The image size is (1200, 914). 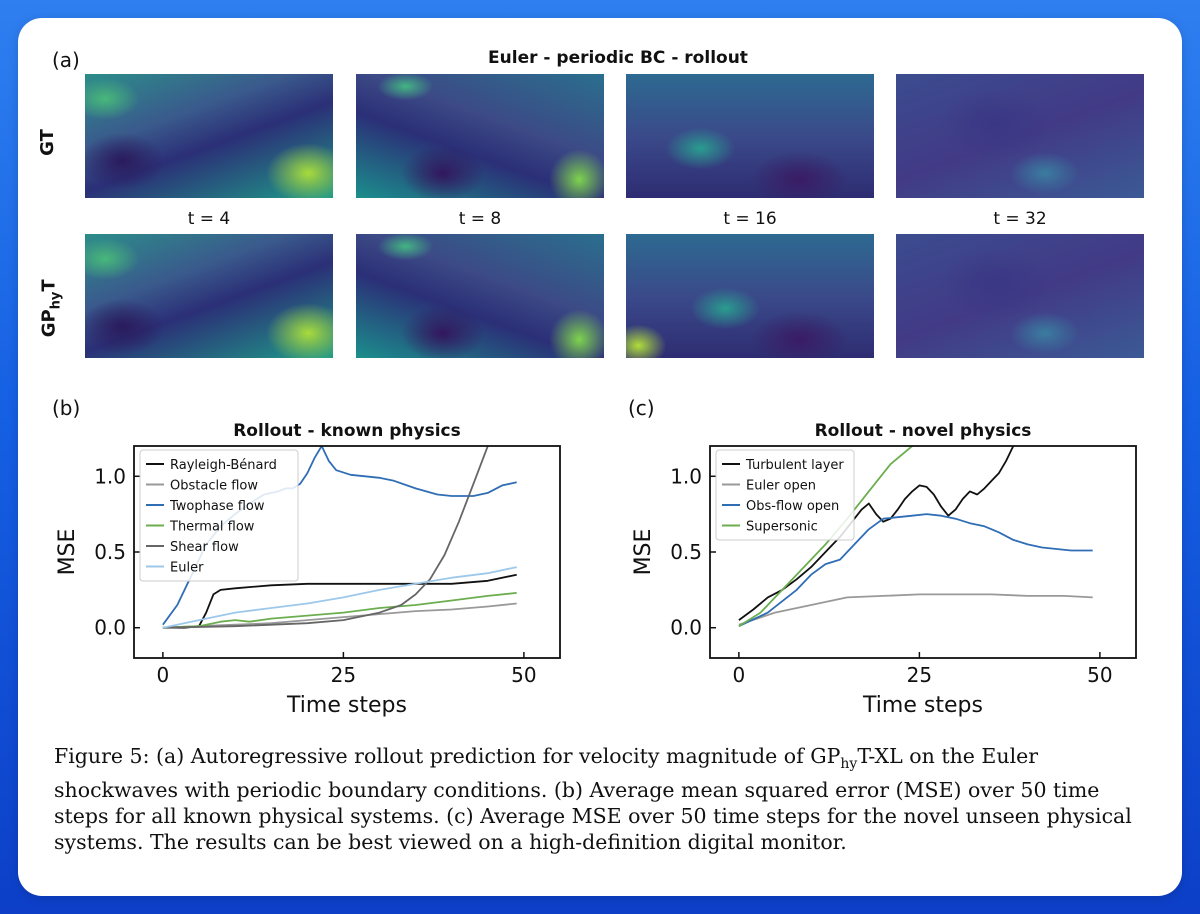 What do you see at coordinates (523, 675) in the screenshot?
I see `chart-b-xtick-label-2: 50` at bounding box center [523, 675].